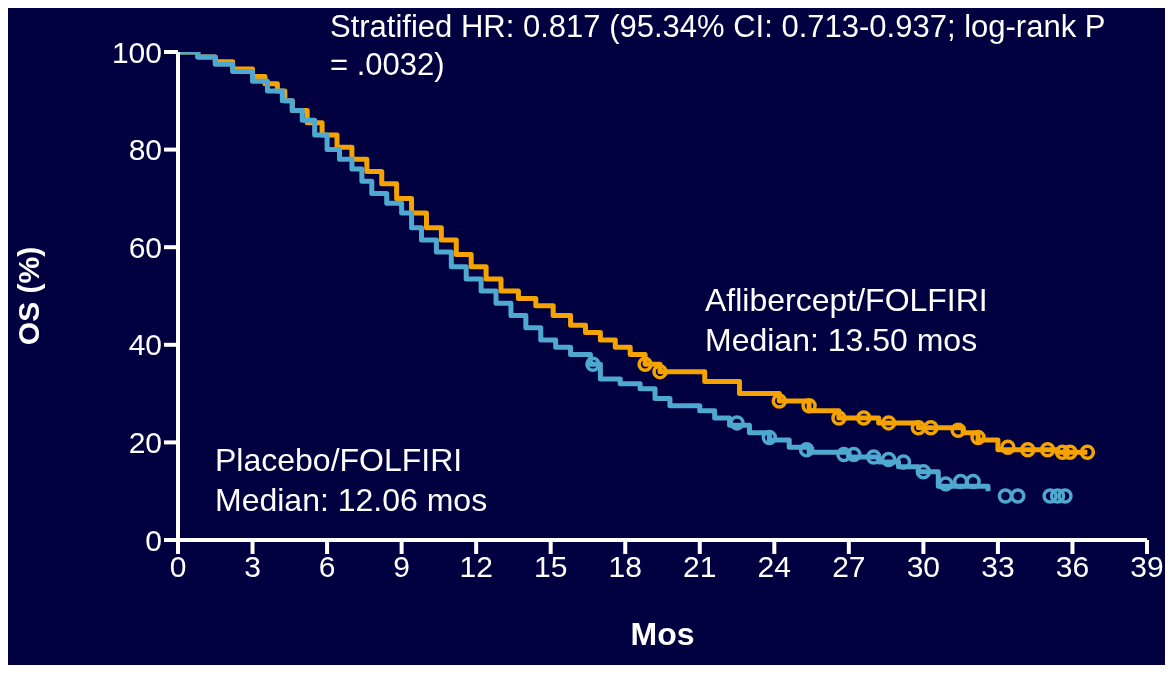 Image resolution: width=1173 pixels, height=673 pixels. I want to click on x-tick-label: 33, so click(998, 567).